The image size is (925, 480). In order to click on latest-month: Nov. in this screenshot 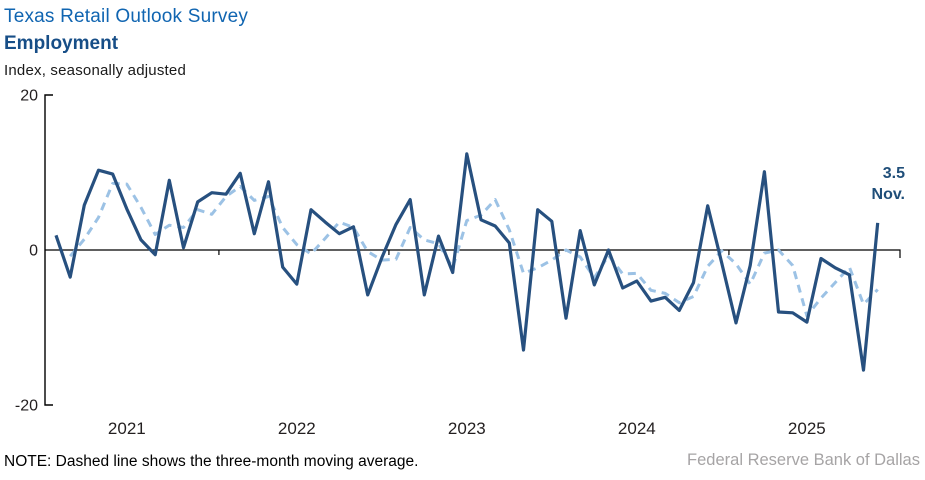, I will do `click(888, 194)`.